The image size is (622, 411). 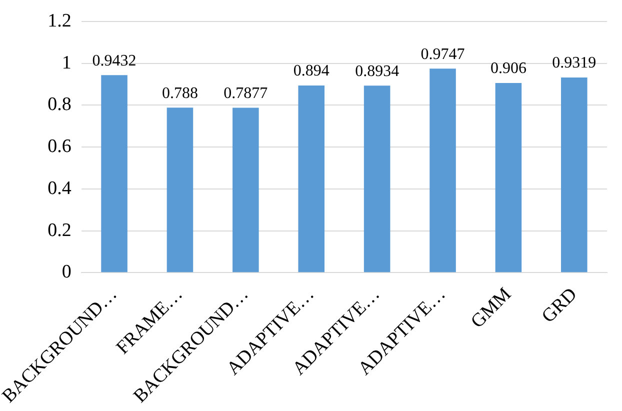 I want to click on y-tick-label: 1.2, so click(x=60, y=21).